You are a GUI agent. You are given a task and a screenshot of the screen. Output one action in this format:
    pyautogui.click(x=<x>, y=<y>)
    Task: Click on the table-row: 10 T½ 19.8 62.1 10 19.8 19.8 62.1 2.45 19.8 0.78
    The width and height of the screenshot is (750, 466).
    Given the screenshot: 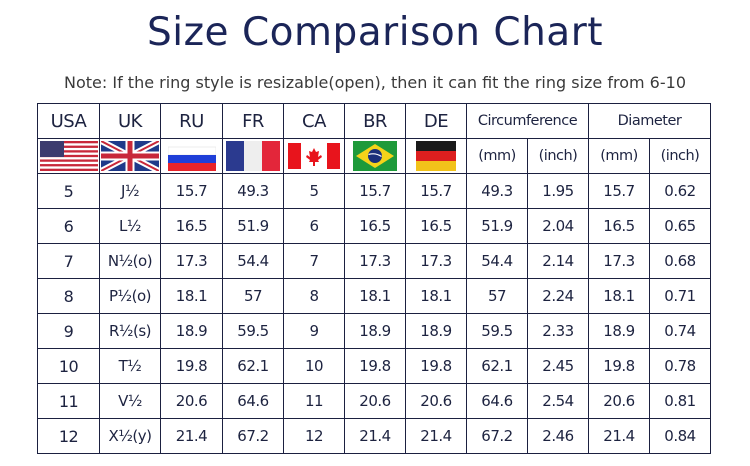 What is the action you would take?
    pyautogui.click(x=374, y=366)
    